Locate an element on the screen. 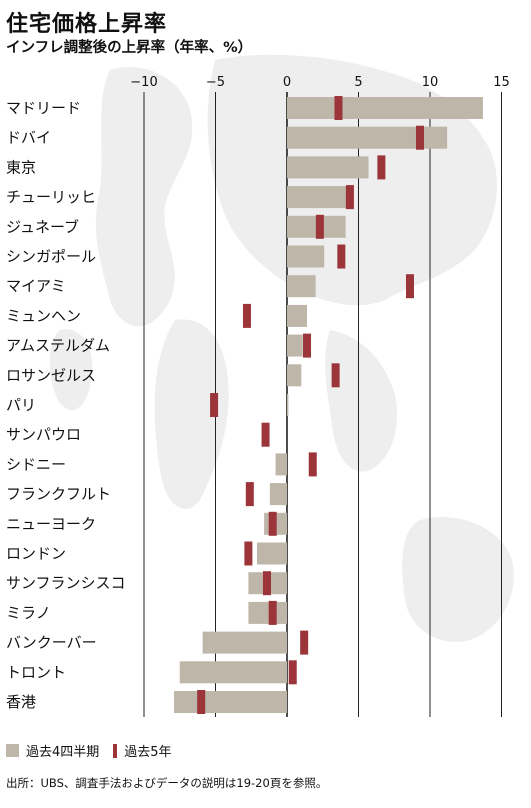 This screenshot has width=531, height=808. legend-swatch-years is located at coordinates (115, 750).